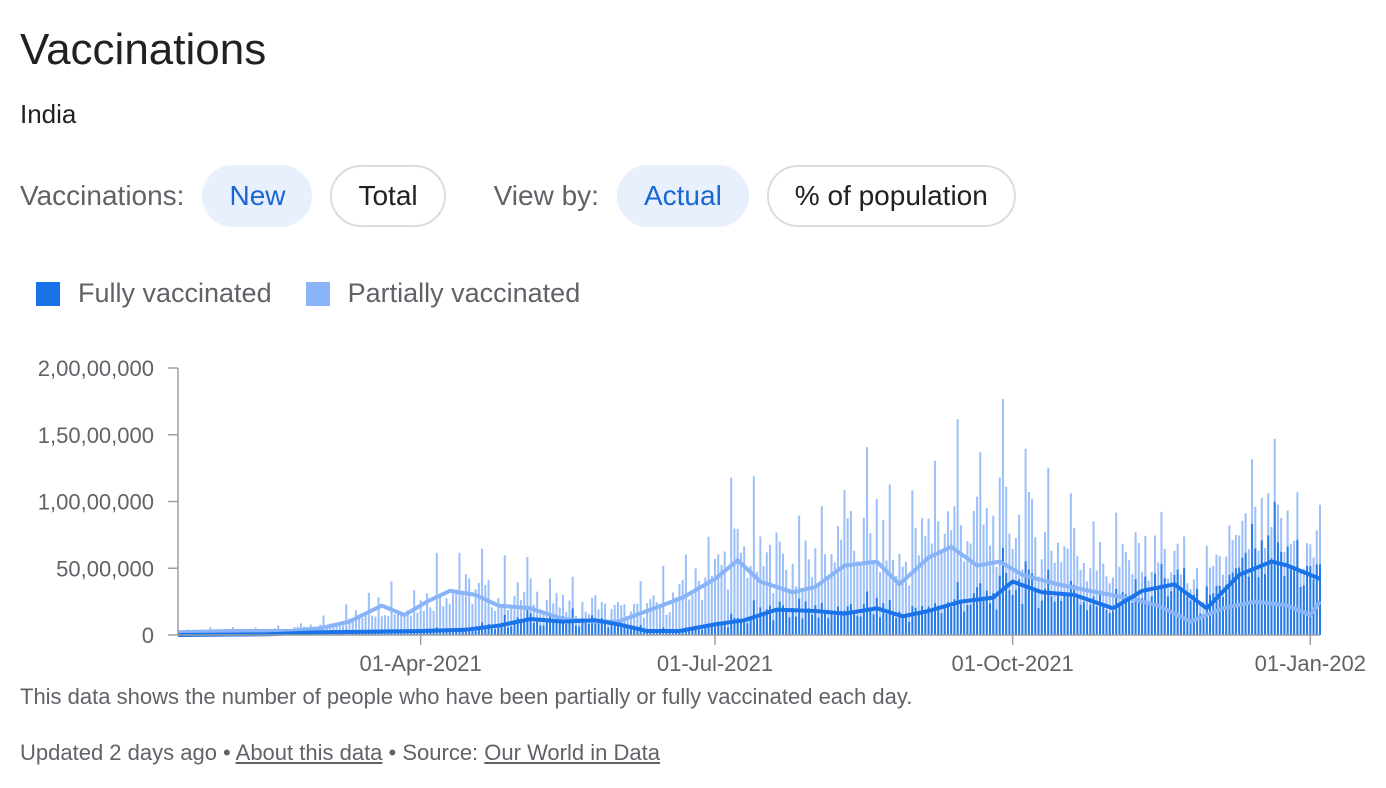  What do you see at coordinates (1013, 663) in the screenshot?
I see `x-tick-label: 01-Oct-2021` at bounding box center [1013, 663].